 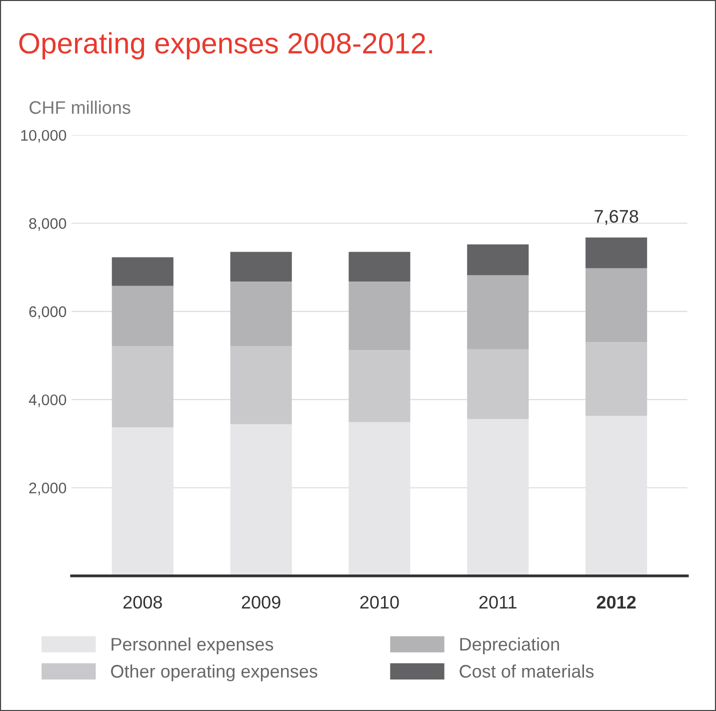 I want to click on y-tick-label: 8,000, so click(x=47, y=224).